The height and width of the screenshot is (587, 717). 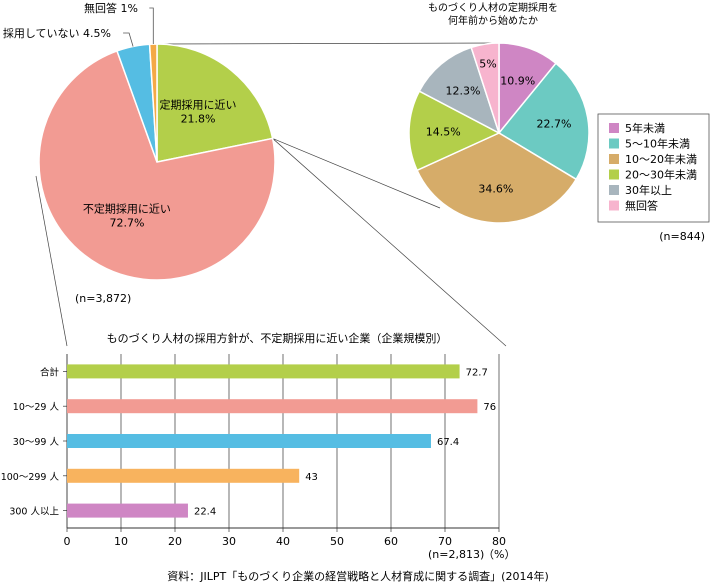 What do you see at coordinates (337, 541) in the screenshot?
I see `bar-tick-label-5: 50` at bounding box center [337, 541].